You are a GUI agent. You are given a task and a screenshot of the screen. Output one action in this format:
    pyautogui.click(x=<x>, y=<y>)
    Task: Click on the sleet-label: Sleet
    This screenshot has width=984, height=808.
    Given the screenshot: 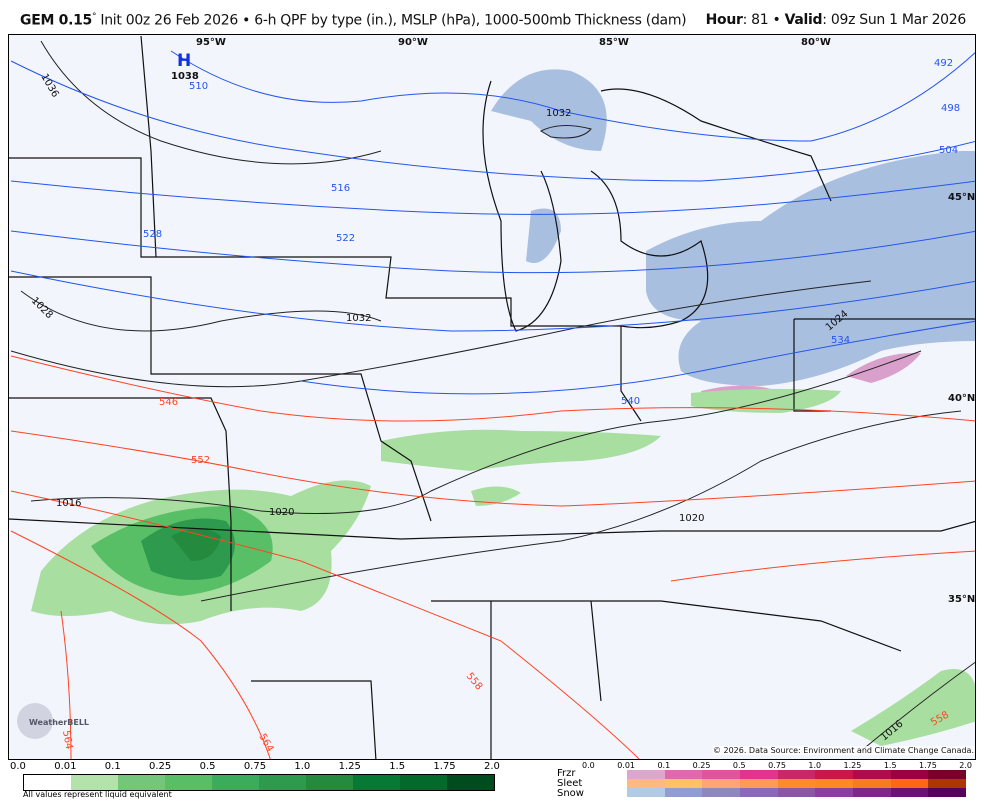 What is the action you would take?
    pyautogui.click(x=570, y=783)
    